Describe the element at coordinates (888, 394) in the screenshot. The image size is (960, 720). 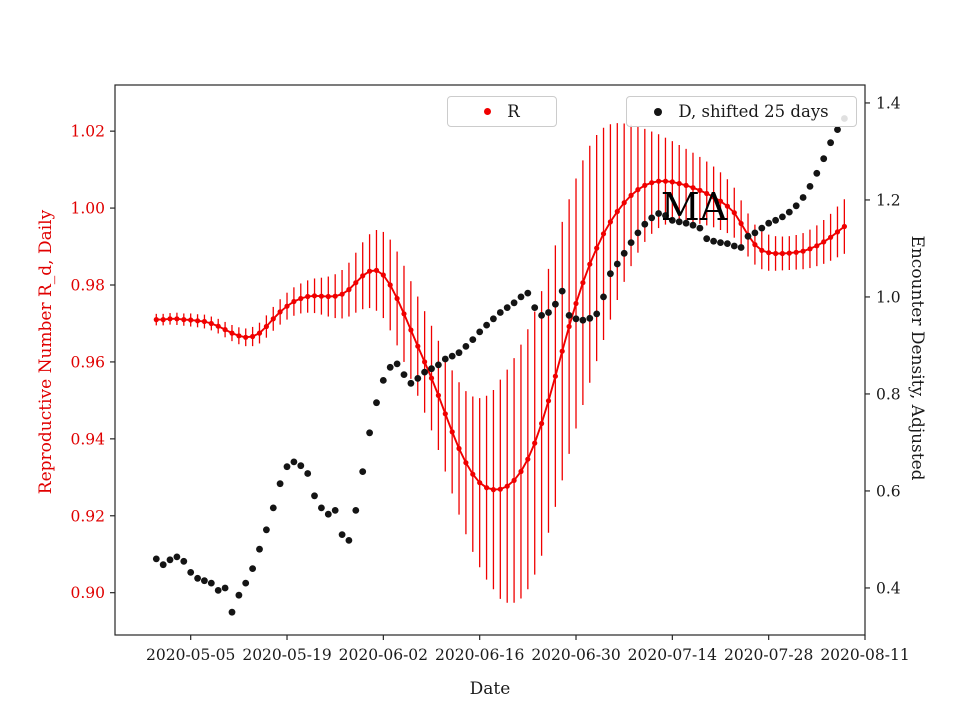
I see `svg-text: 0.8` at that location.